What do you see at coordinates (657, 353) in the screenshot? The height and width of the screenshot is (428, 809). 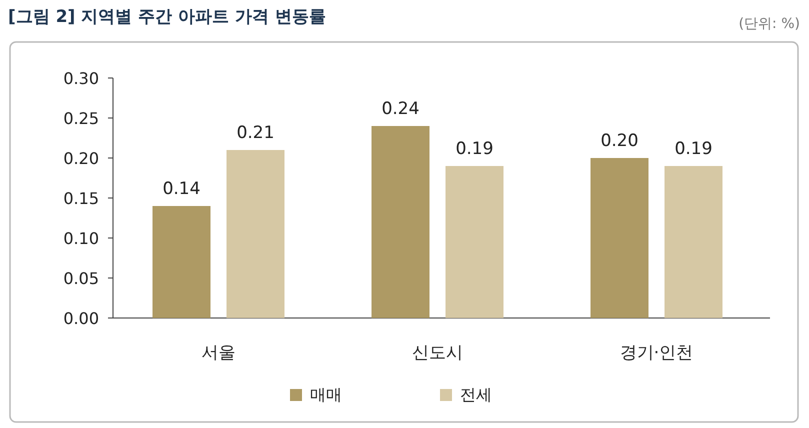 I see `x-tick-label: 경기·인천` at bounding box center [657, 353].